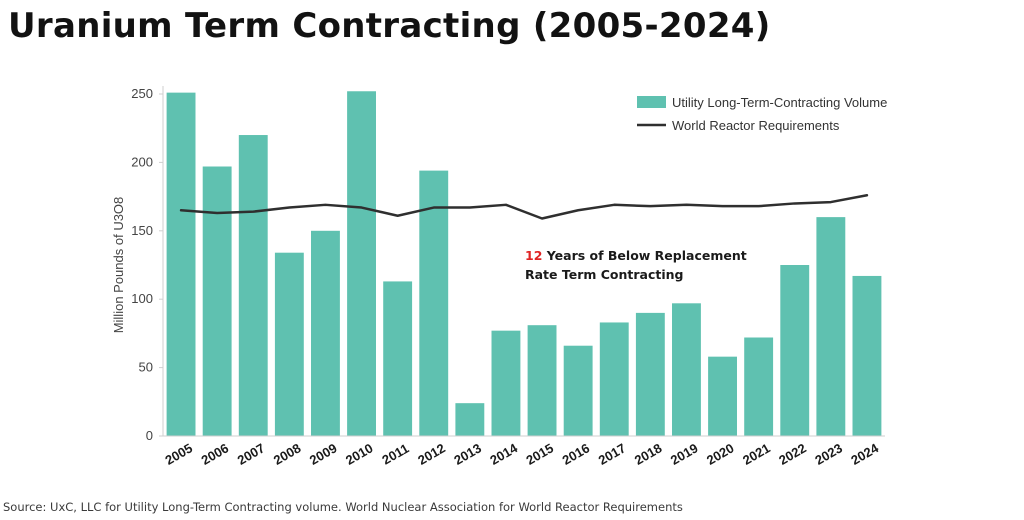 This screenshot has width=1024, height=520. What do you see at coordinates (867, 355) in the screenshot?
I see `bar-2024` at bounding box center [867, 355].